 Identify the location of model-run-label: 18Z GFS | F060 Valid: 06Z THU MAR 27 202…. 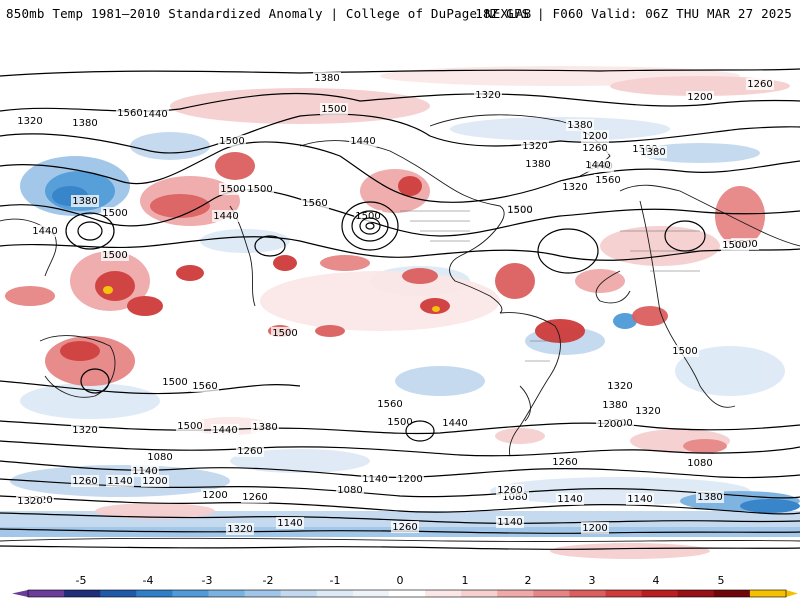
(633, 13).